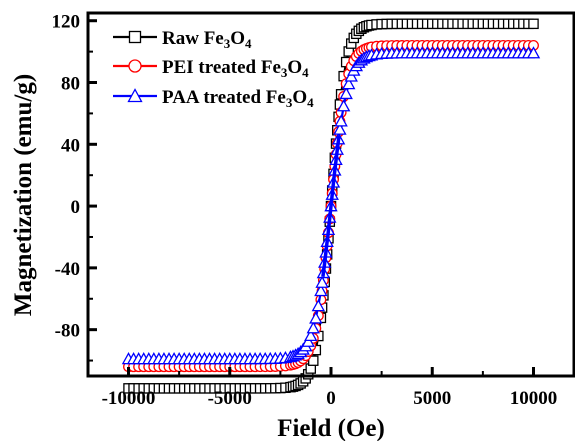  What do you see at coordinates (230, 398) in the screenshot?
I see `x-tick-label: -5000` at bounding box center [230, 398].